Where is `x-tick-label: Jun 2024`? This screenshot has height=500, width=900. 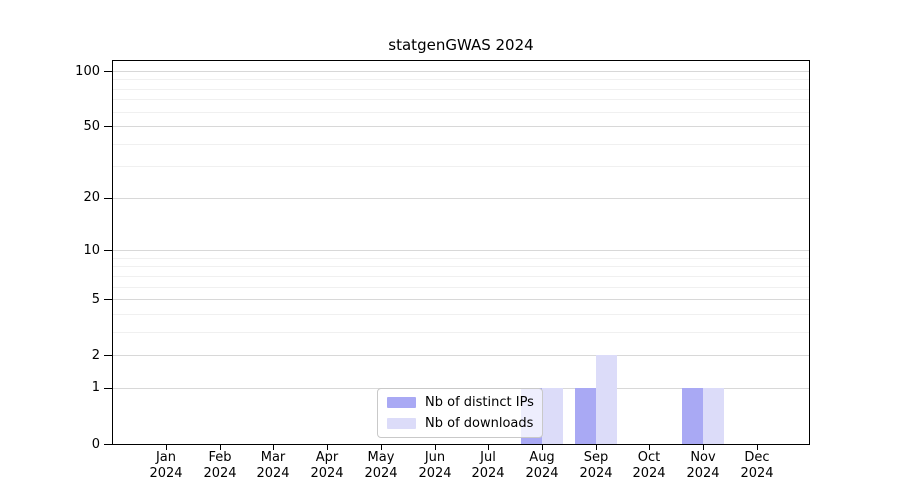 x-tick-label: Jun 2024 is located at coordinates (435, 465).